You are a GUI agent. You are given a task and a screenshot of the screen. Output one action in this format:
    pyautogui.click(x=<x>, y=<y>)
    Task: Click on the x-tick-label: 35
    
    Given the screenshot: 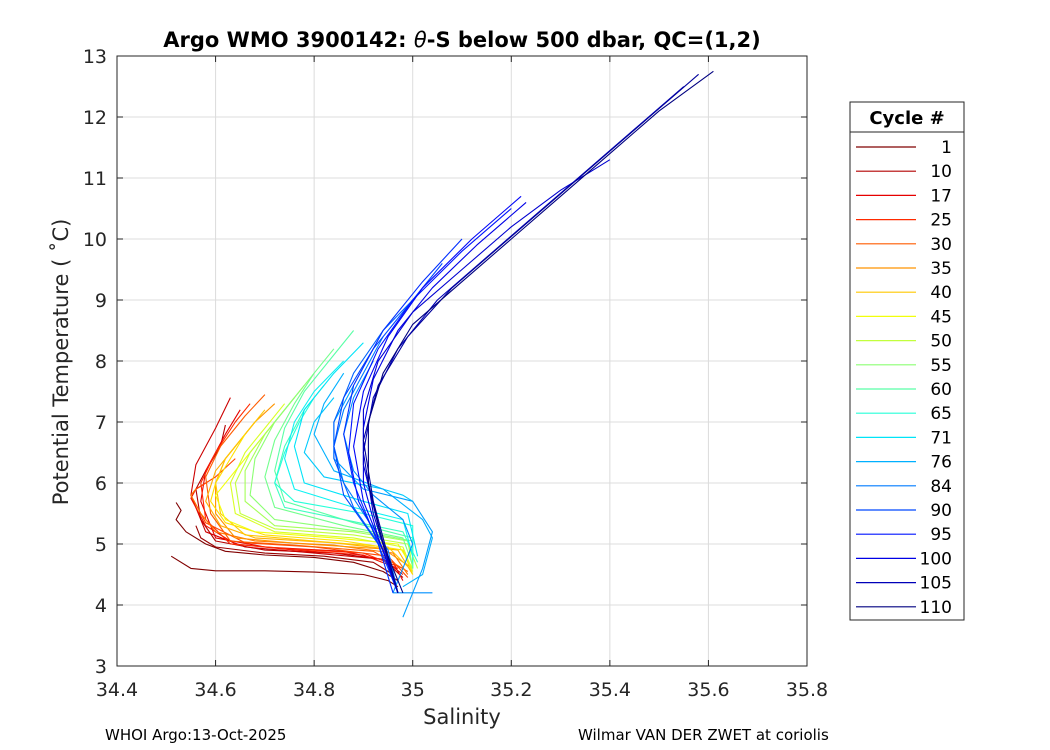 What is the action you would take?
    pyautogui.click(x=413, y=690)
    